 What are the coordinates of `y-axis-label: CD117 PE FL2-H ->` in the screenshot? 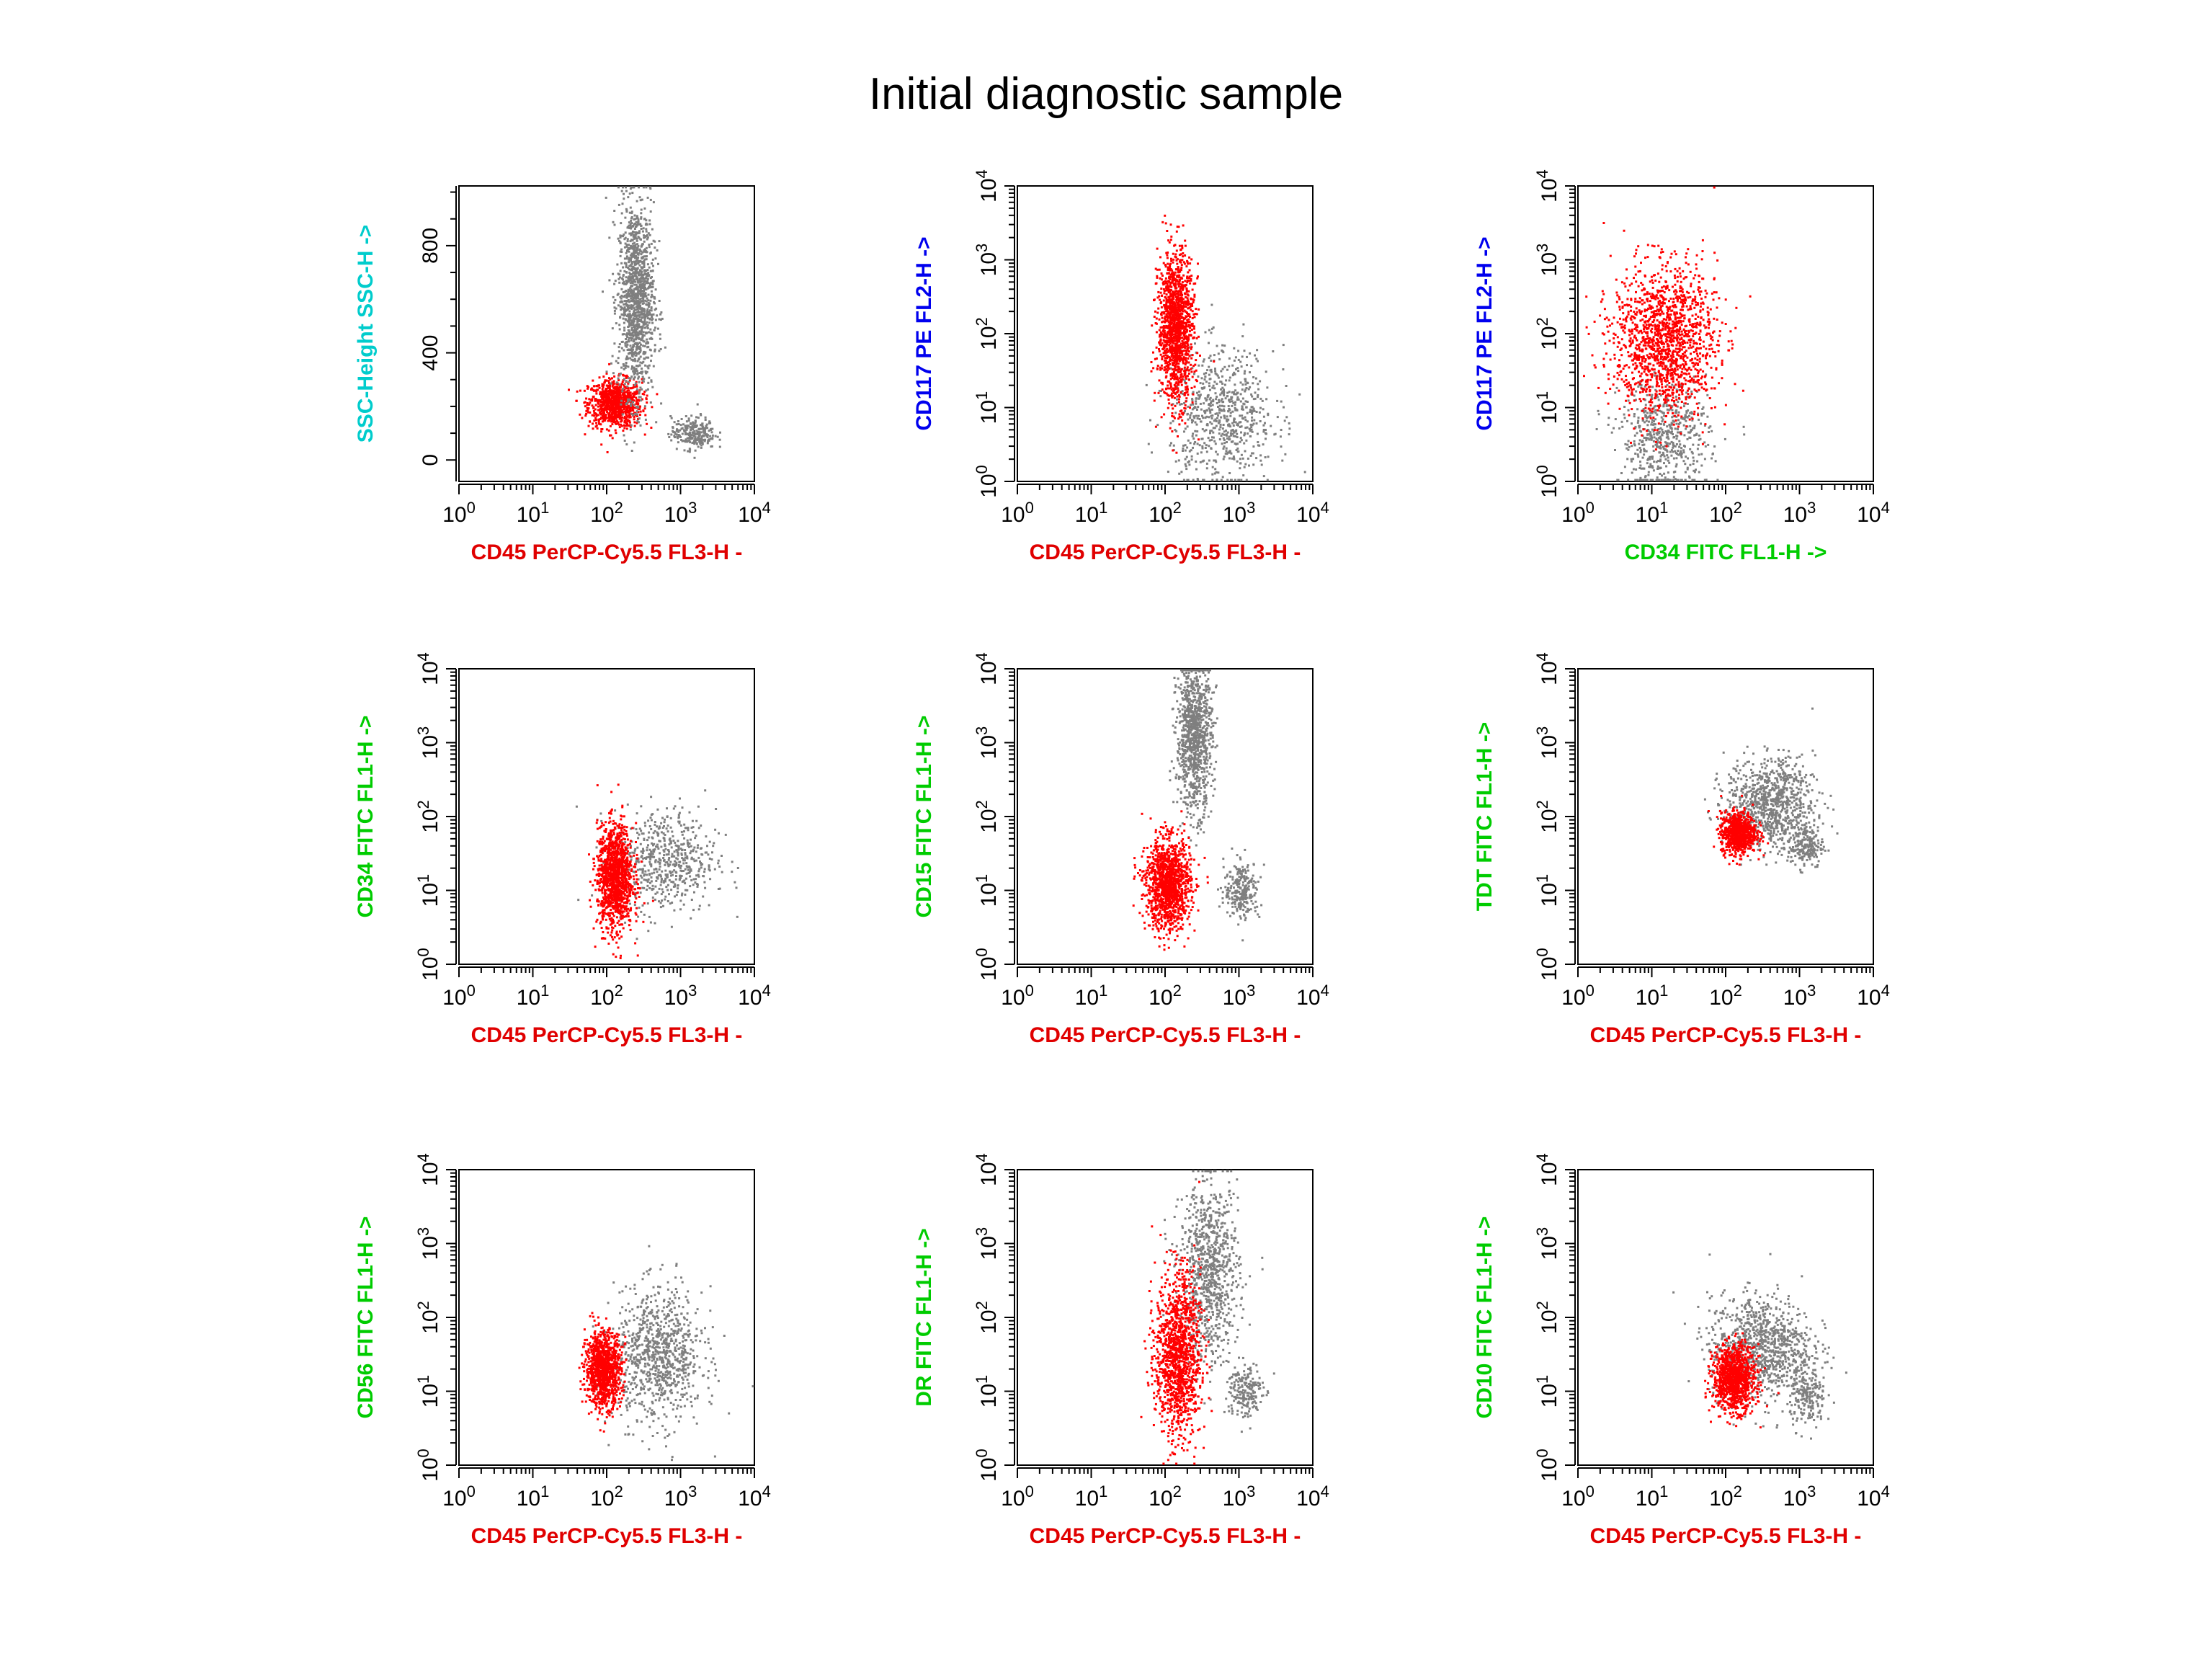 It's located at (924, 333).